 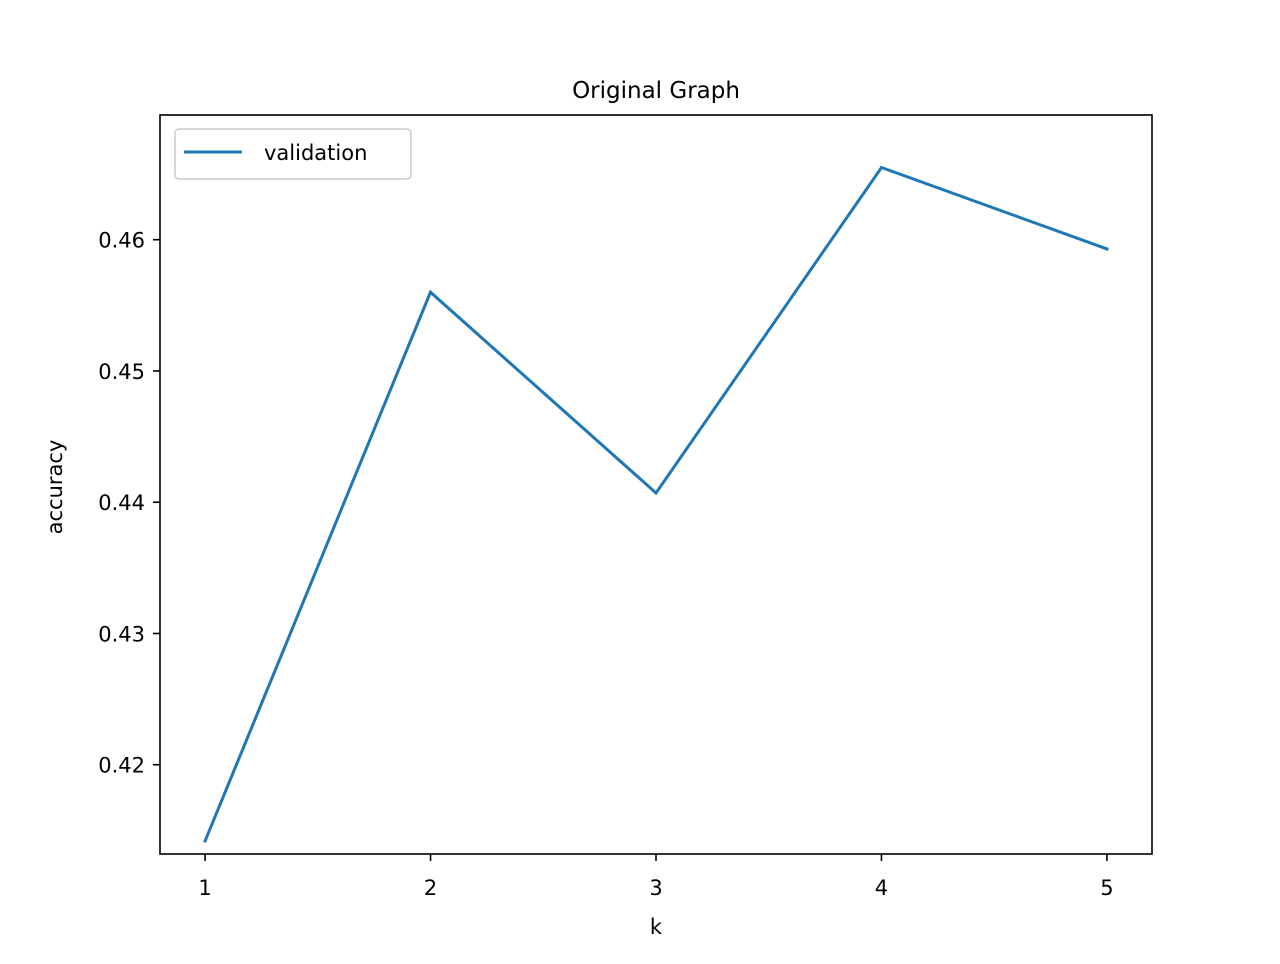 I want to click on chart-title: Original Graph, so click(x=656, y=91).